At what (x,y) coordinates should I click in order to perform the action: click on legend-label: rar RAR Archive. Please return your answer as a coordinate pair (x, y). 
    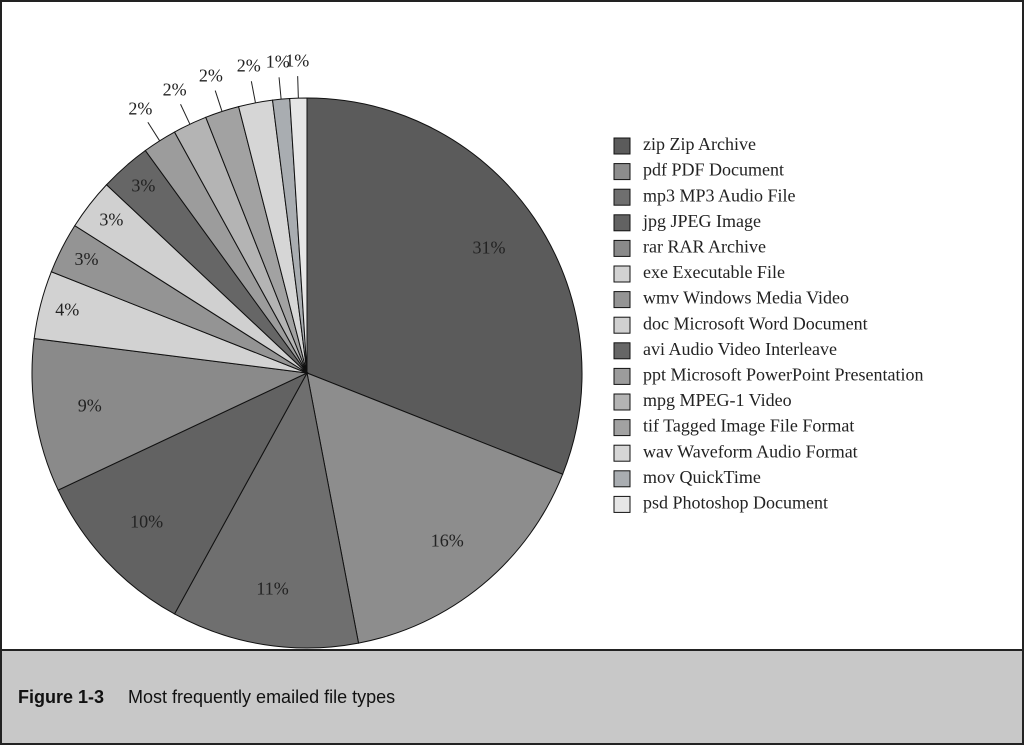
    Looking at the image, I should click on (704, 247).